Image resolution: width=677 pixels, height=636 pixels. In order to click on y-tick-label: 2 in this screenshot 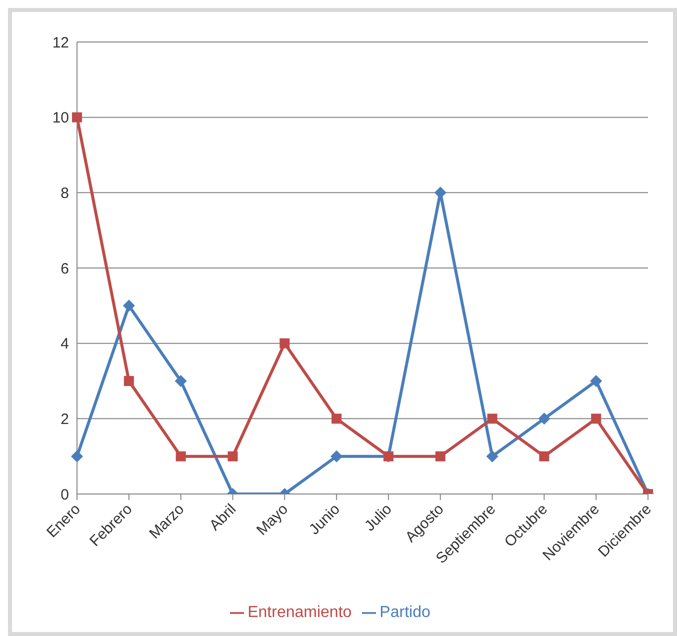, I will do `click(64, 419)`.